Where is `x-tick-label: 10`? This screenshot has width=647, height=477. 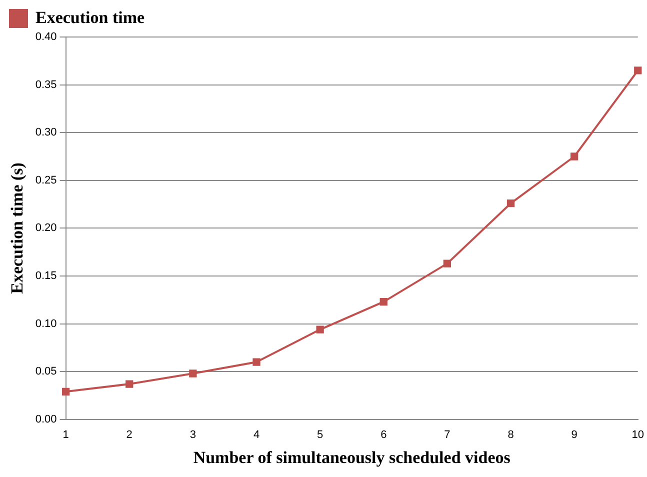
x-tick-label: 10 is located at coordinates (638, 435).